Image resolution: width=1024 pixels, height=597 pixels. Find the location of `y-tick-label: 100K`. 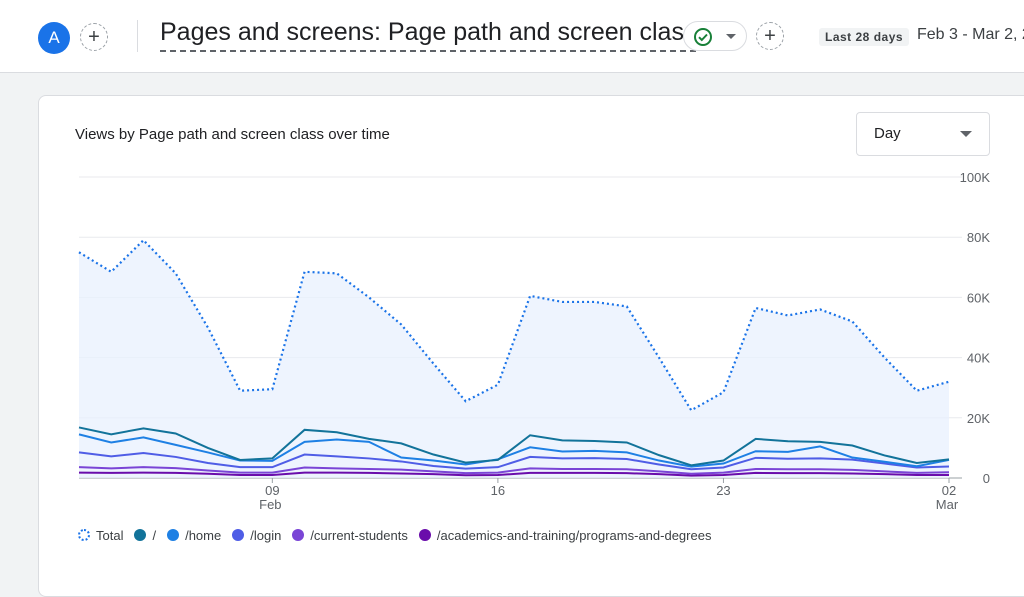

y-tick-label: 100K is located at coordinates (975, 177).